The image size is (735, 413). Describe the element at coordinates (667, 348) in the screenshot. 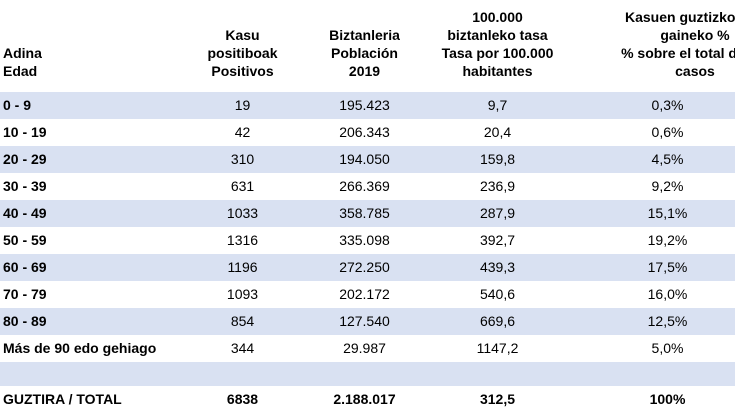

I see `cell-percent: 5,0%` at that location.